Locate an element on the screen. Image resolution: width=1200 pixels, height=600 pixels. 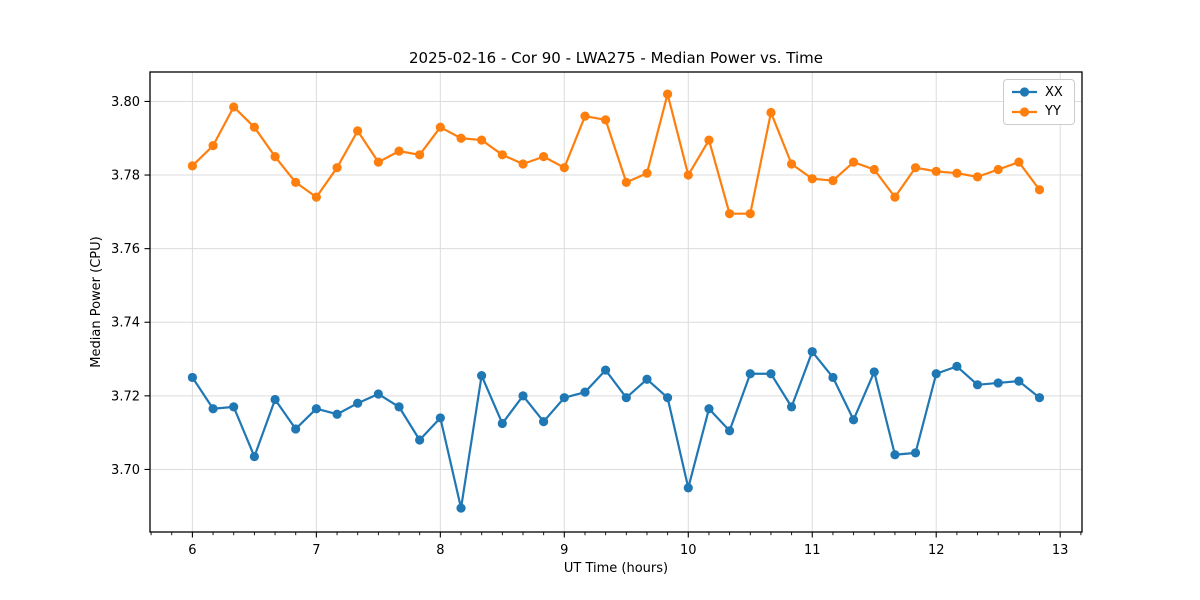
legend-label-yy: YY is located at coordinates (1053, 112).